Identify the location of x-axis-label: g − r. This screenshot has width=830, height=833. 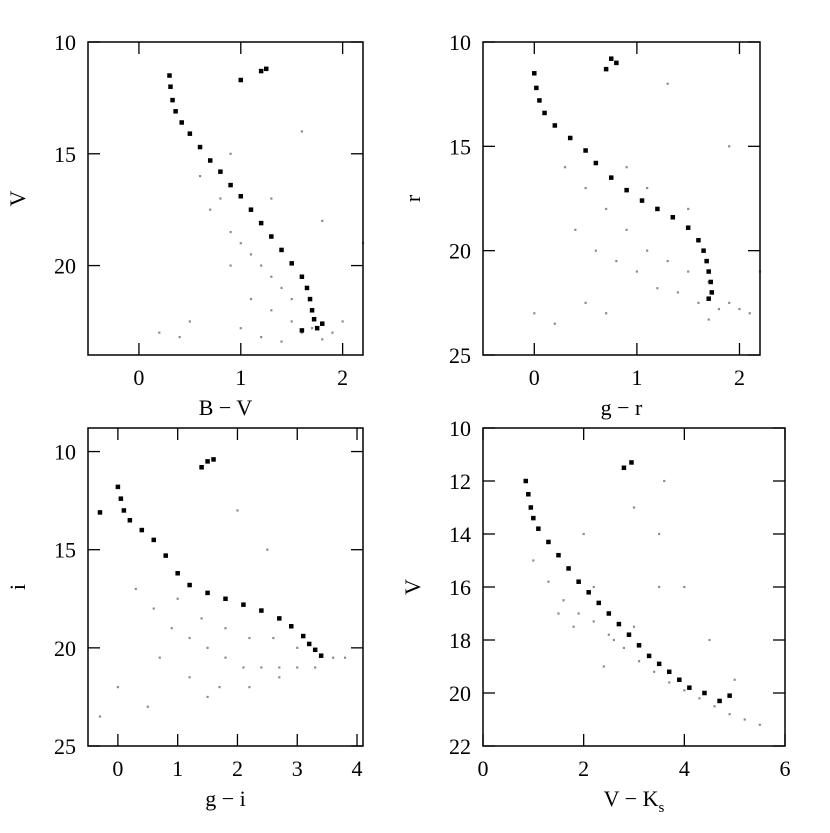
(622, 407).